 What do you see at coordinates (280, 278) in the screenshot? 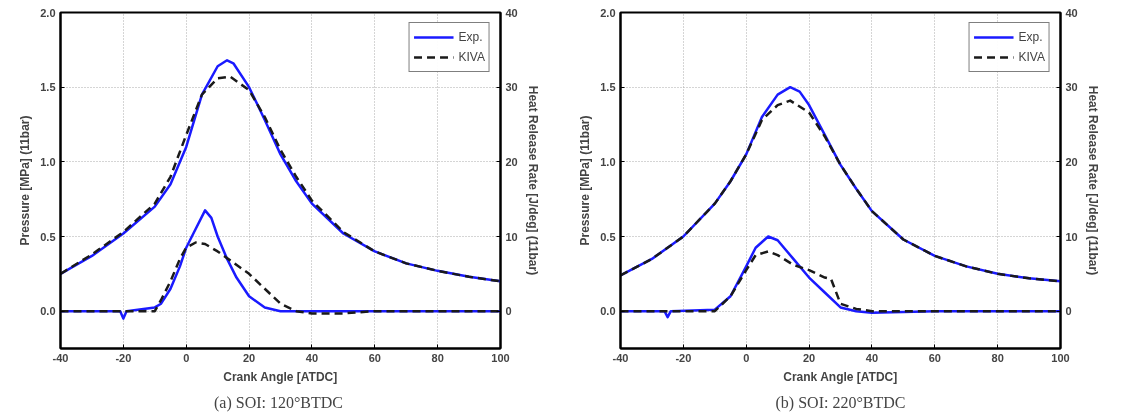
I see `line-series` at bounding box center [280, 278].